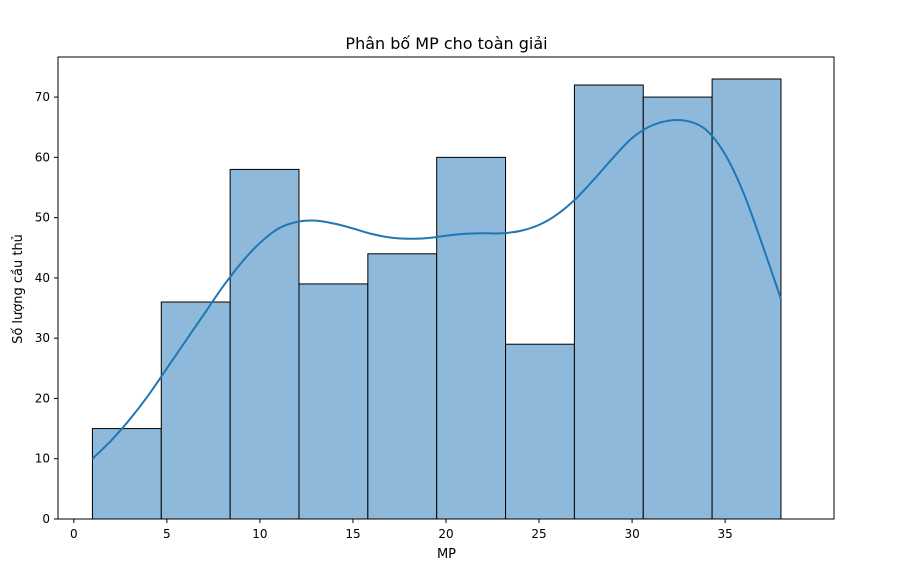  What do you see at coordinates (352, 534) in the screenshot?
I see `x-tick-label-15: 15` at bounding box center [352, 534].